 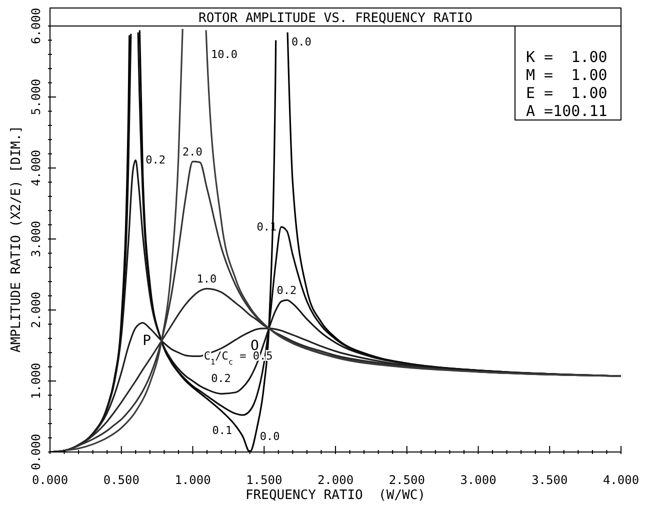 I want to click on annotation: 2.0, so click(x=192, y=152).